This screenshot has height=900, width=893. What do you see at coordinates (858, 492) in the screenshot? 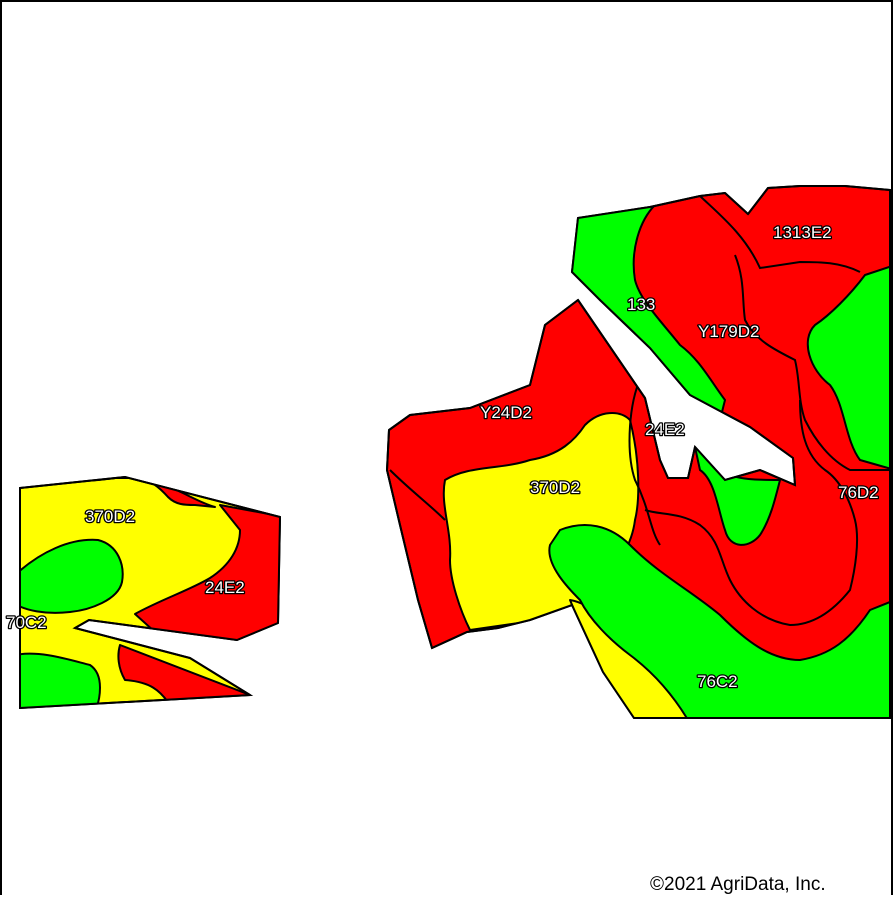
I see `label-east-76D2: 76D2` at bounding box center [858, 492].